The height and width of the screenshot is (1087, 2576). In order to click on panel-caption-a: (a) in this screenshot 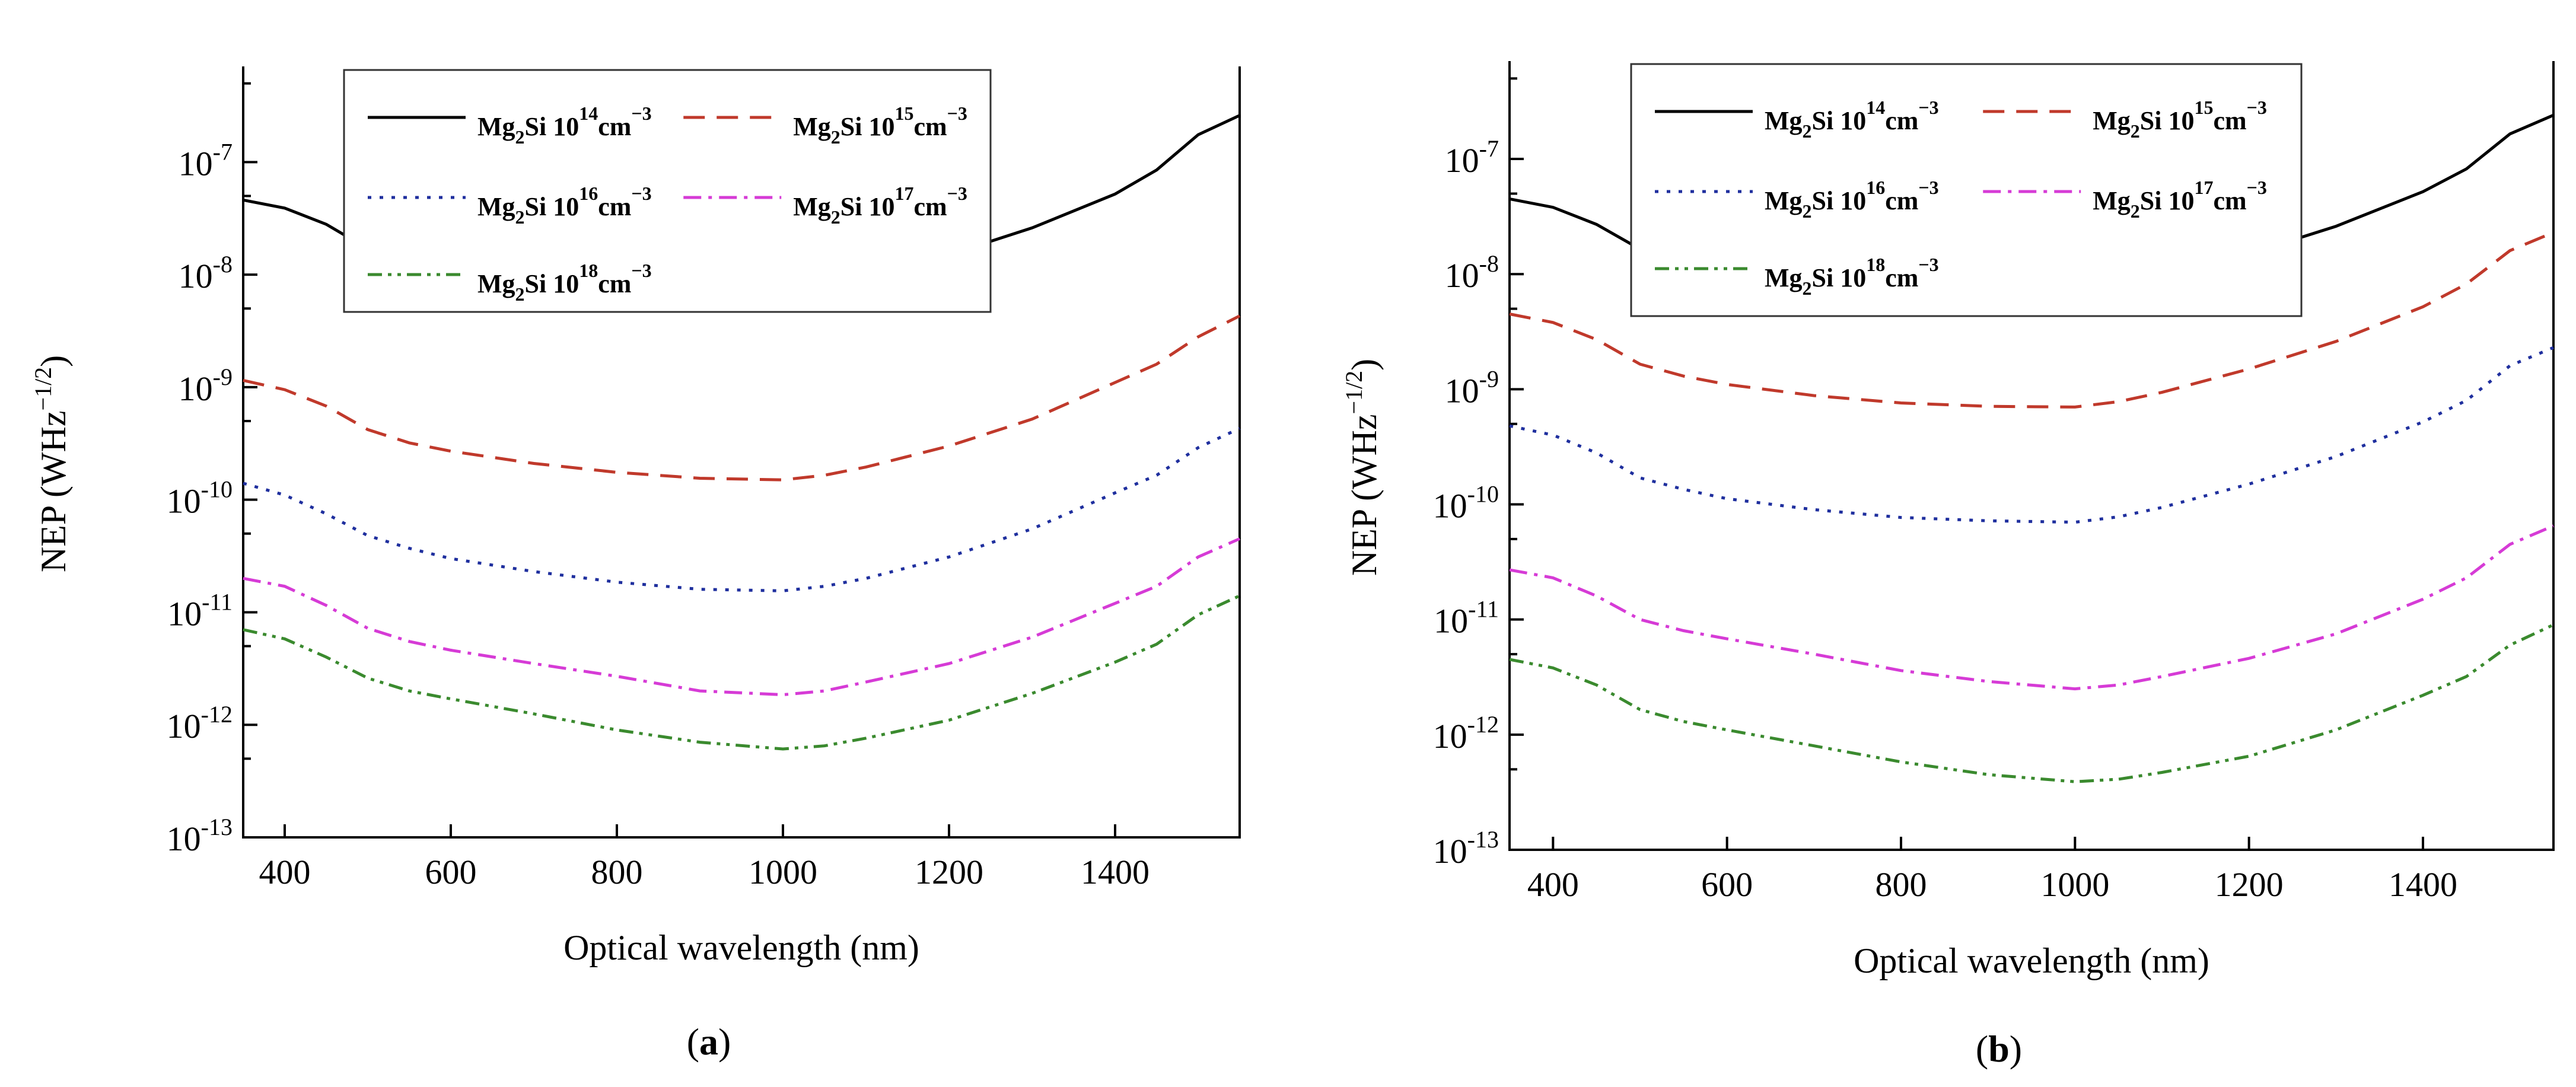, I will do `click(709, 1042)`.